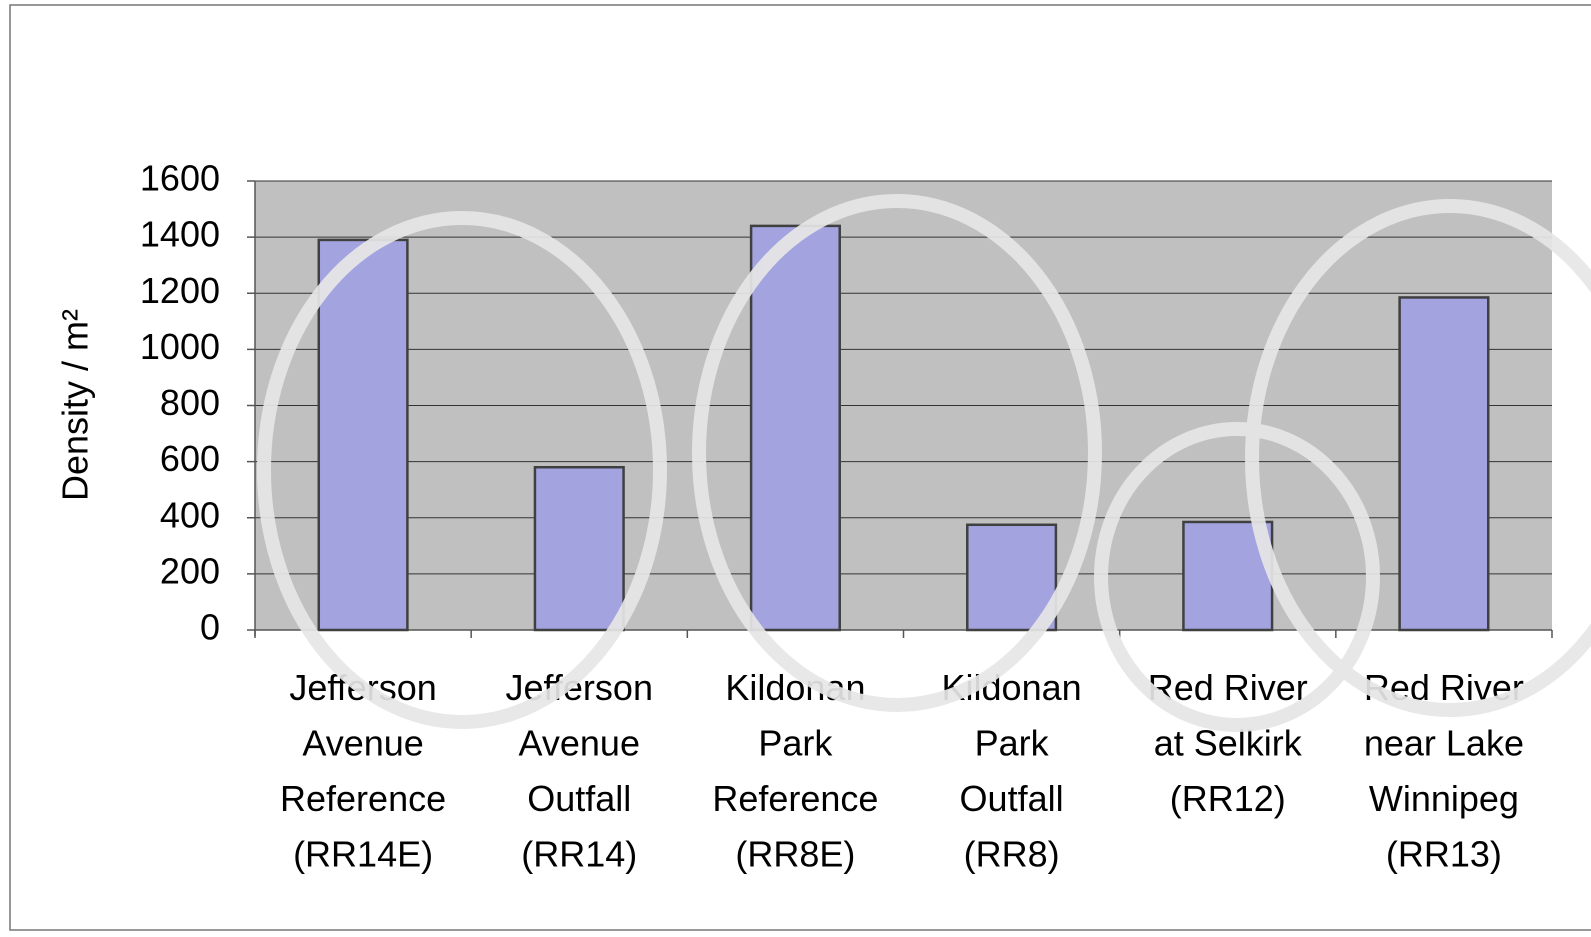 The image size is (1591, 937). What do you see at coordinates (75, 405) in the screenshot?
I see `y-axis-label: Density / m²` at bounding box center [75, 405].